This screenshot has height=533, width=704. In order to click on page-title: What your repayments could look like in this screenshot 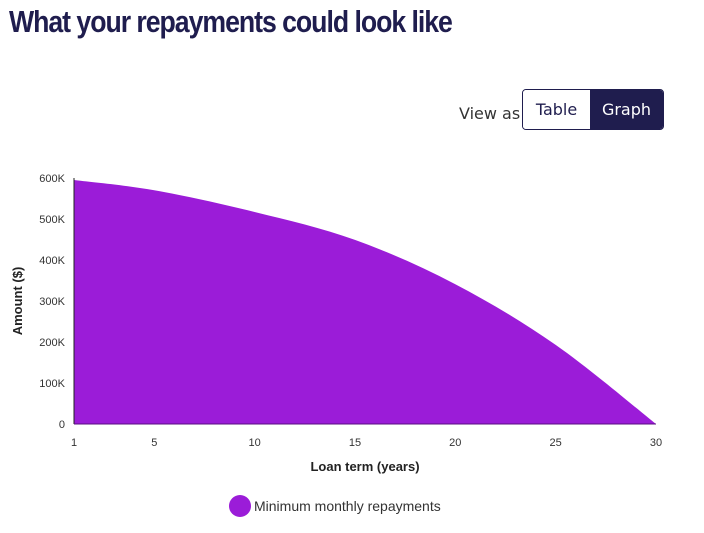, I will do `click(231, 21)`.